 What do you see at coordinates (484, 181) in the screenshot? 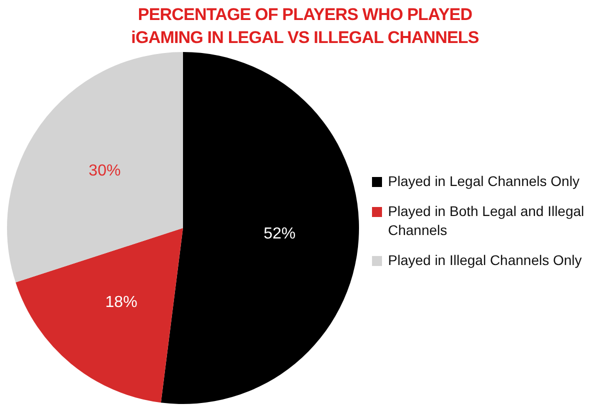
I see `legend-label: Played in Legal Channels Only` at bounding box center [484, 181].